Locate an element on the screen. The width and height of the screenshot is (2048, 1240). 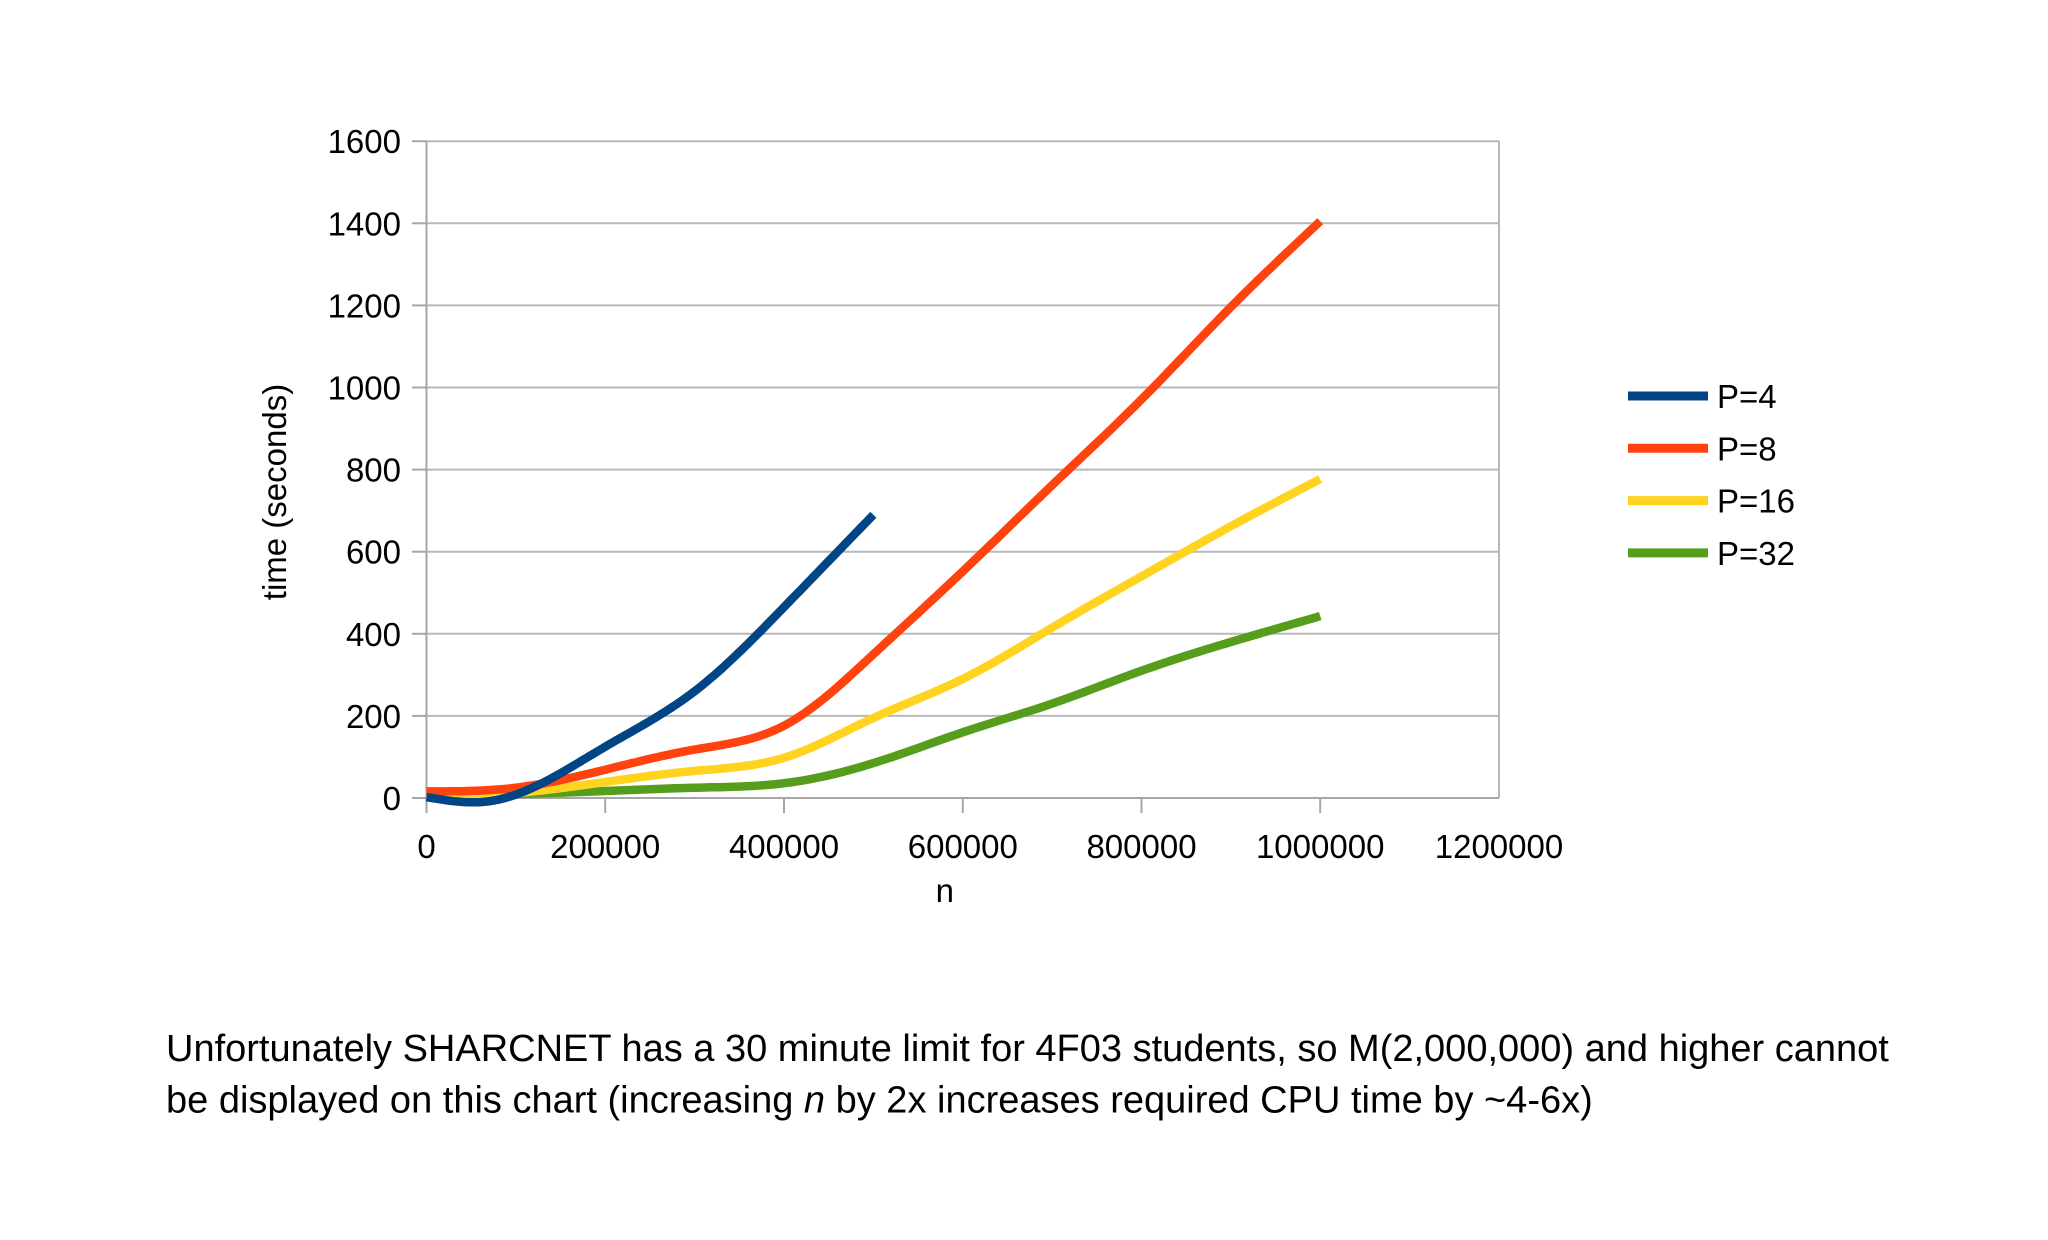
svg-text: 400 is located at coordinates (373, 634).